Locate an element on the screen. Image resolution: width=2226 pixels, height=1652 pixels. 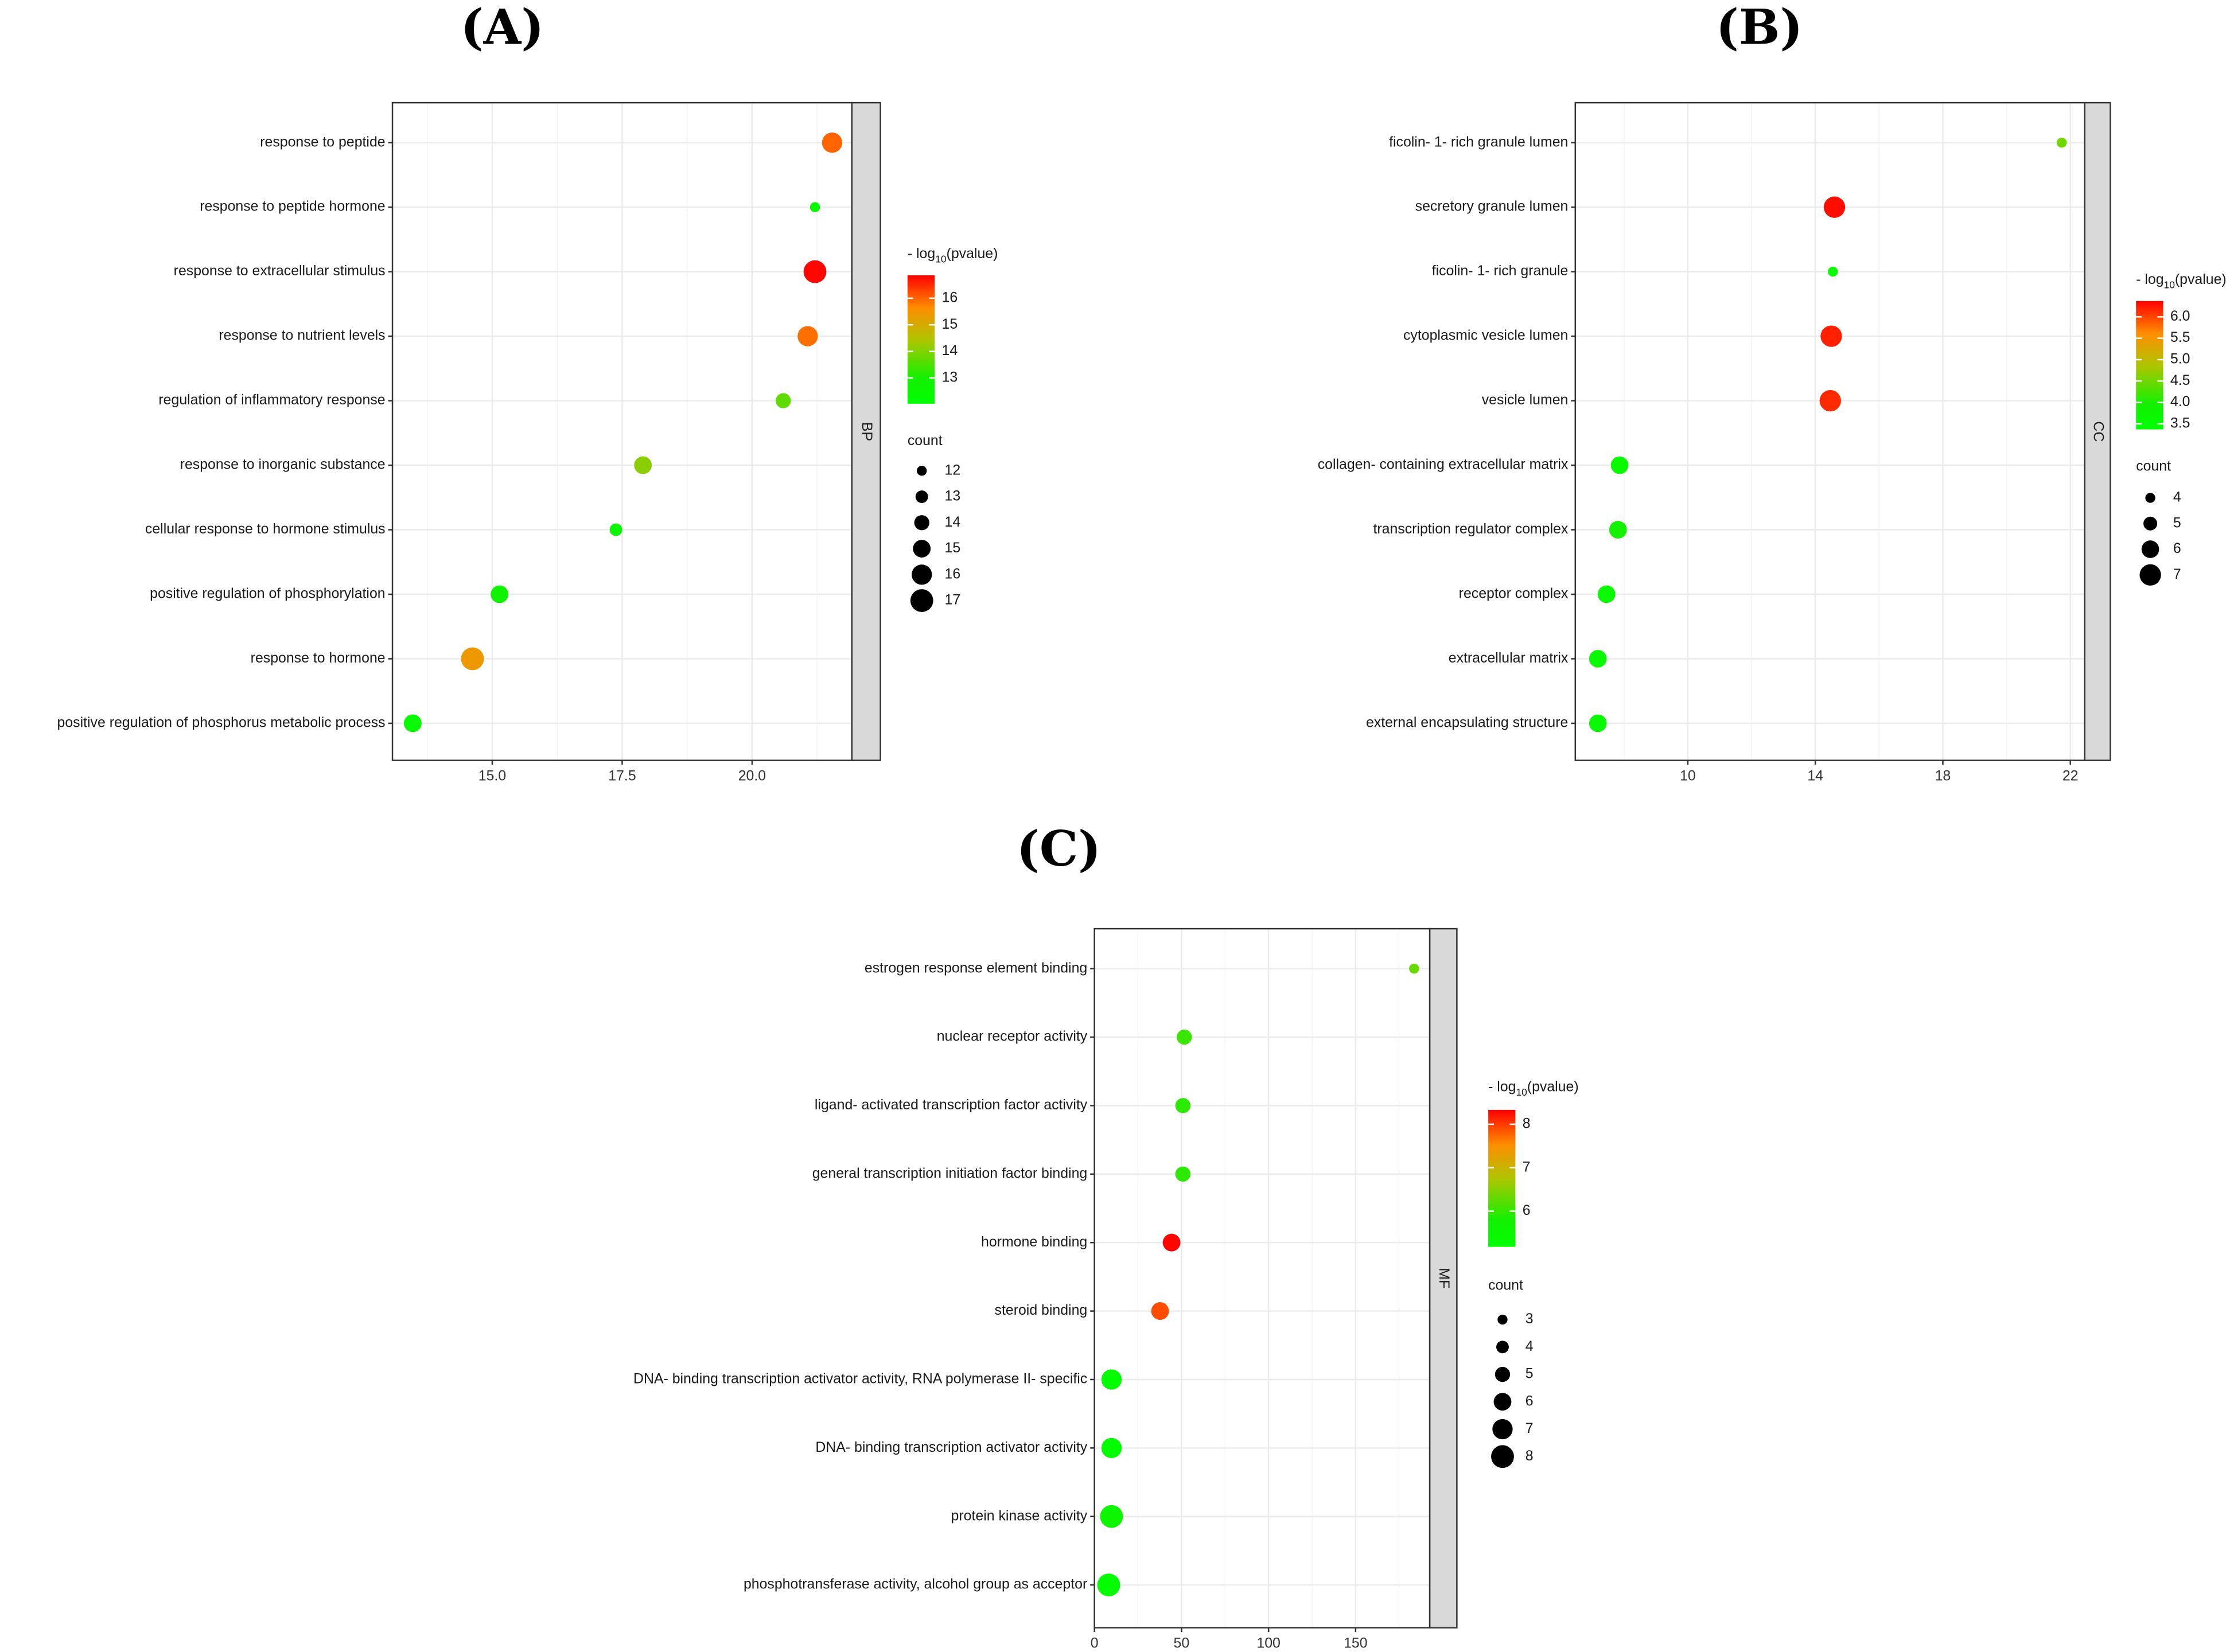
x-tick-label: 100 is located at coordinates (1268, 1643).